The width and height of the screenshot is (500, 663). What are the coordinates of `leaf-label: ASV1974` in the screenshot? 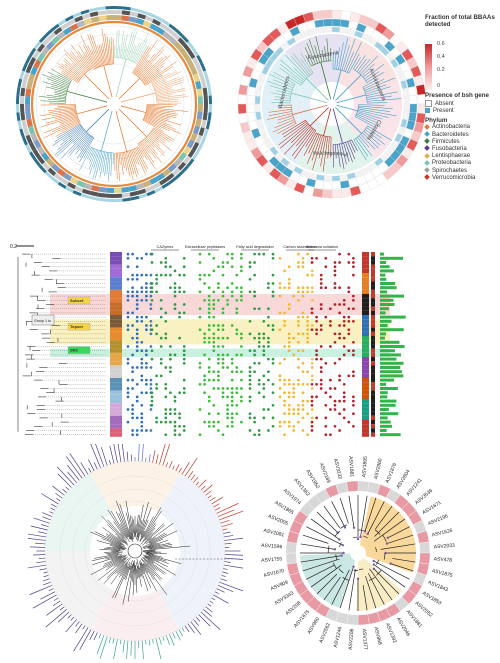 It's located at (292, 497).